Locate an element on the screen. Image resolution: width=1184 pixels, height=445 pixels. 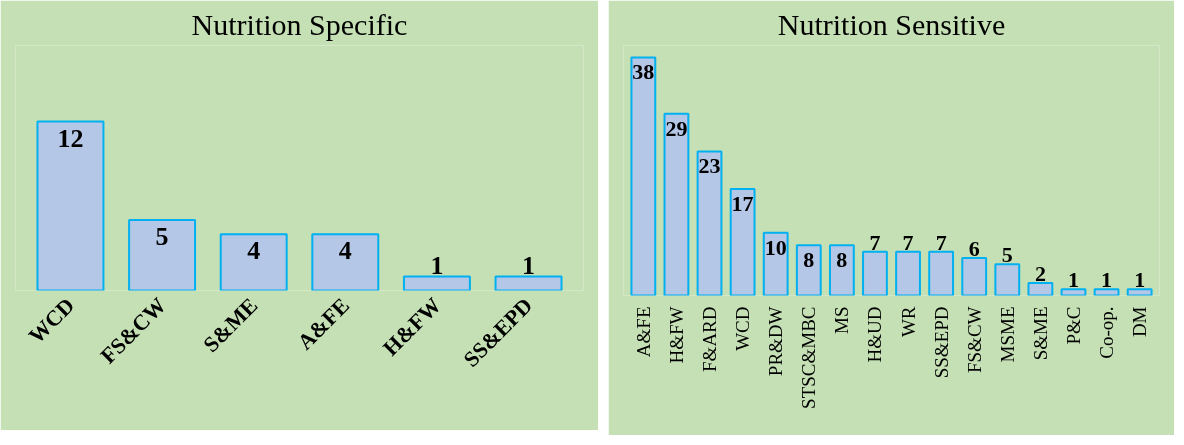
x-tick-label: P&C is located at coordinates (1073, 325).